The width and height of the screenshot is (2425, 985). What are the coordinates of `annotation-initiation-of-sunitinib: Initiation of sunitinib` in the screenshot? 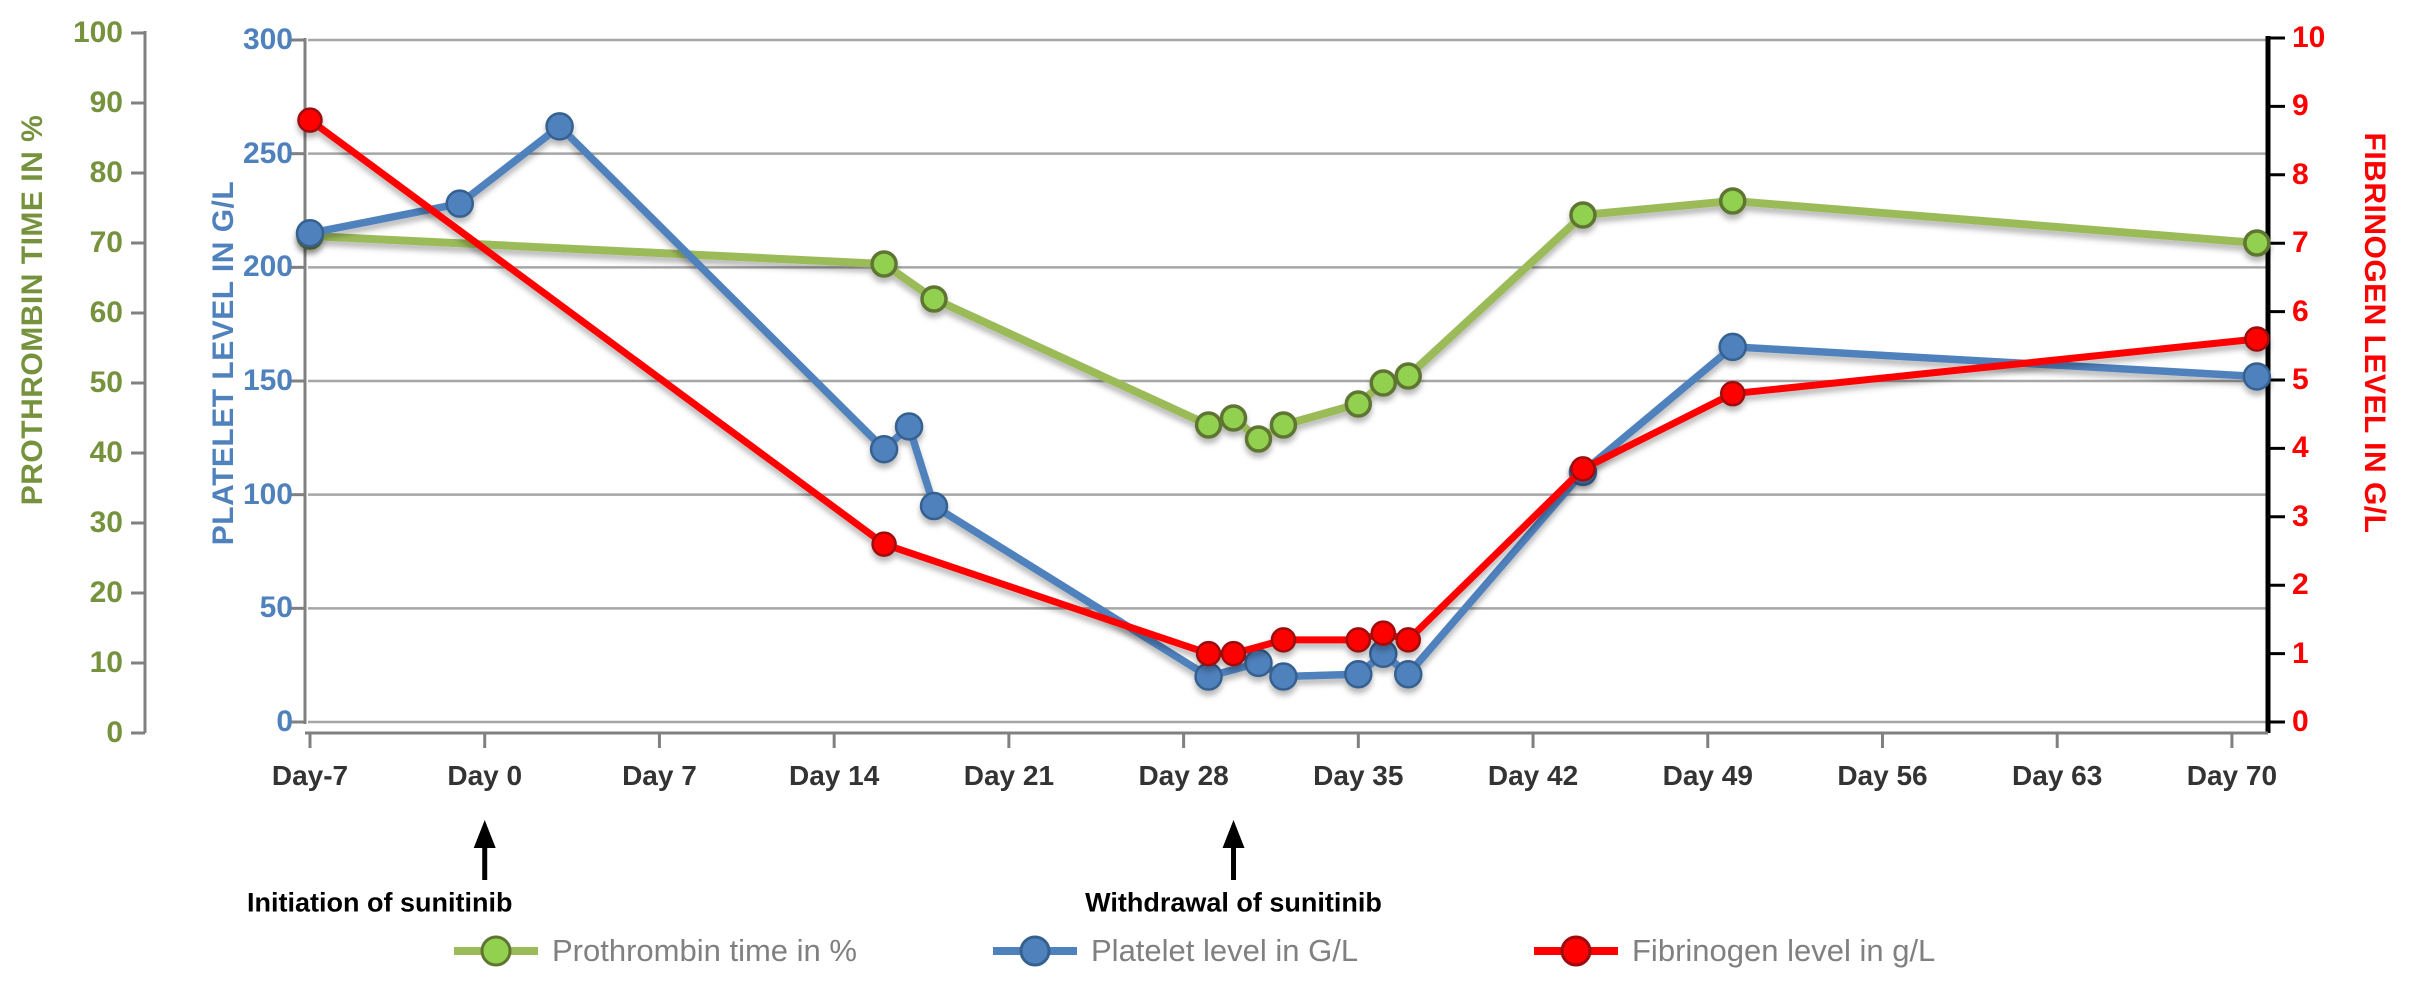 It's located at (379, 902).